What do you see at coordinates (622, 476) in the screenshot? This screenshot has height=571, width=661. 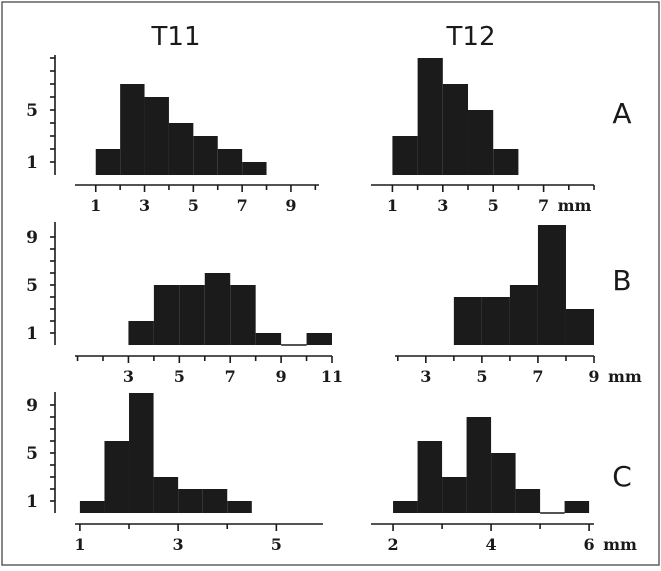 I see `row-letter-c: C` at bounding box center [622, 476].